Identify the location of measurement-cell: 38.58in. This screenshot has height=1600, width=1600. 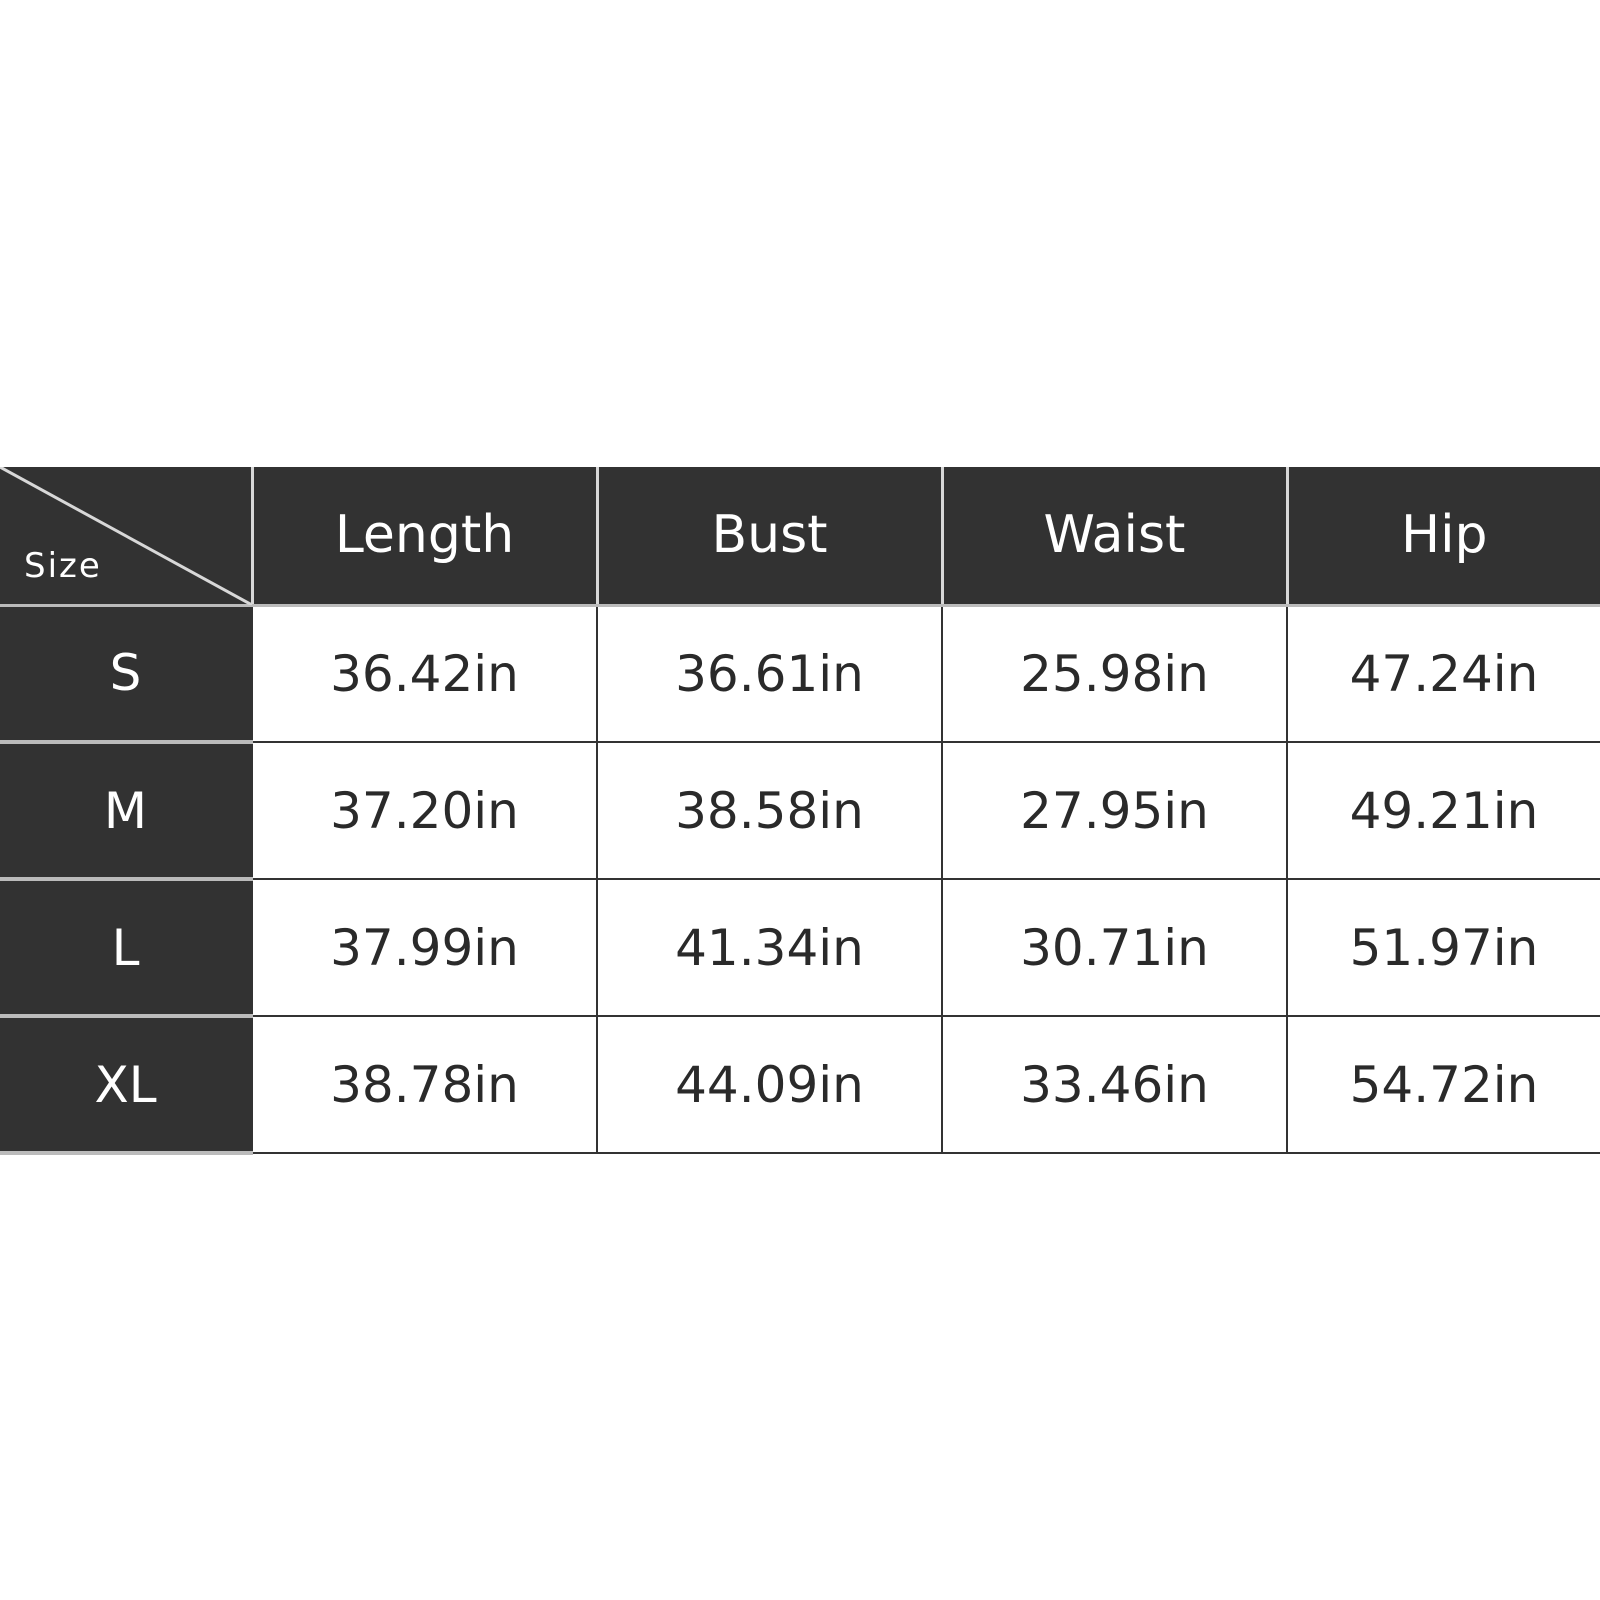
(769, 811).